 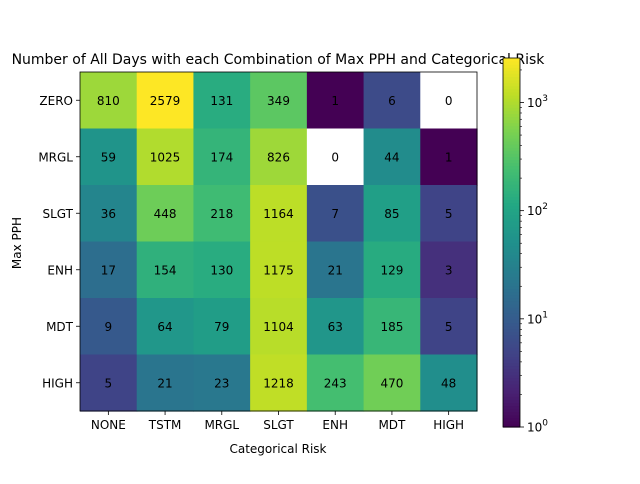 What do you see at coordinates (537, 318) in the screenshot?
I see `colorbar-tick-label: 10¹` at bounding box center [537, 318].